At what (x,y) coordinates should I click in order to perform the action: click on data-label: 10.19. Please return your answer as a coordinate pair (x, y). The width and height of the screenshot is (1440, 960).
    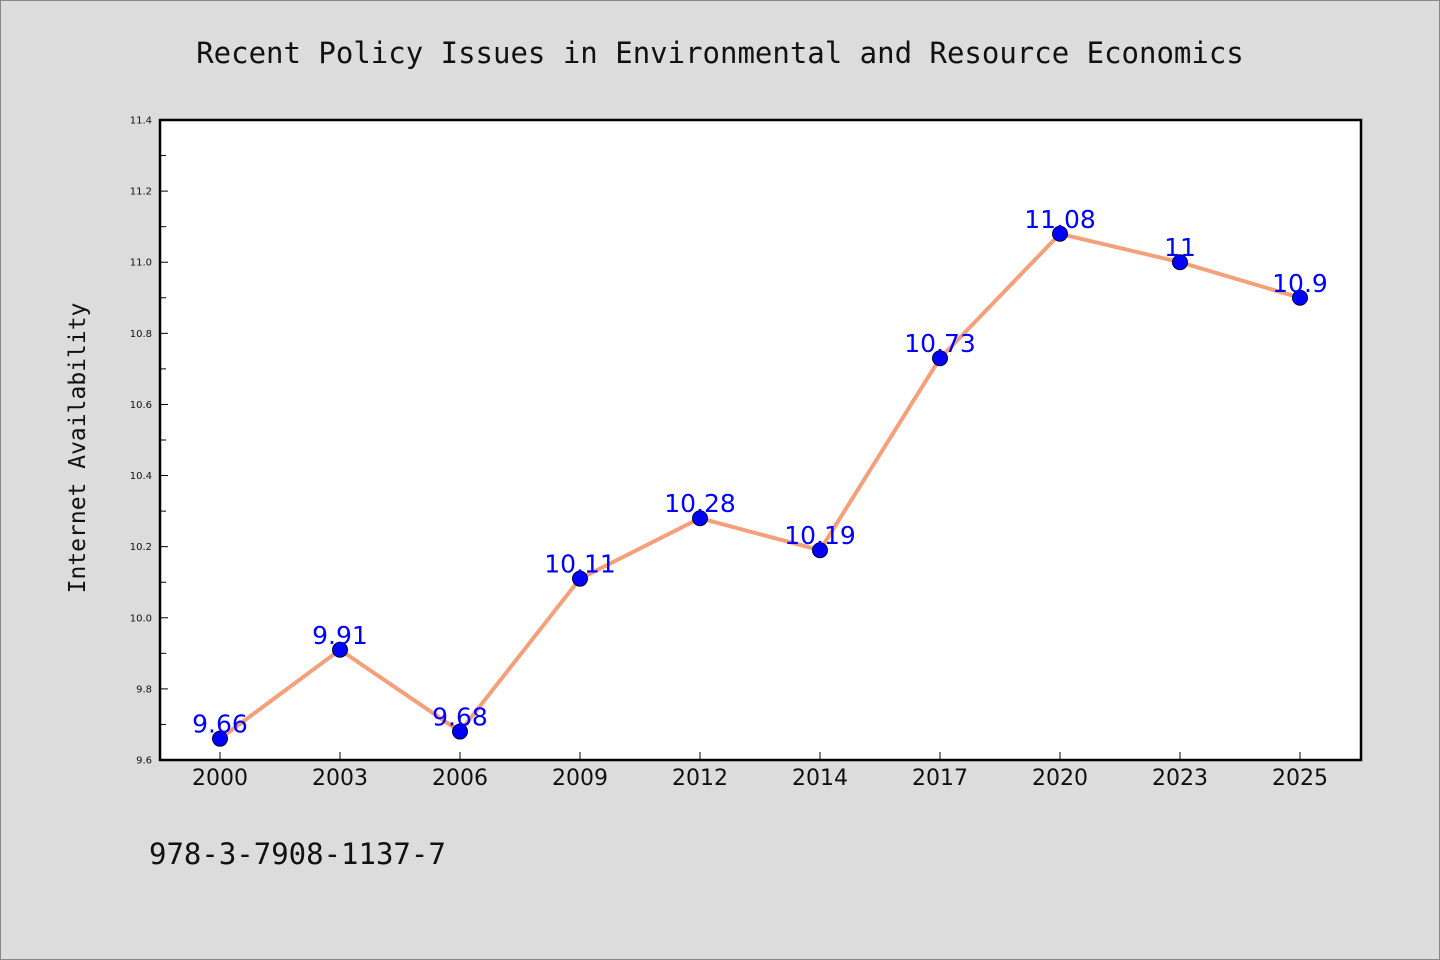
    Looking at the image, I should click on (820, 535).